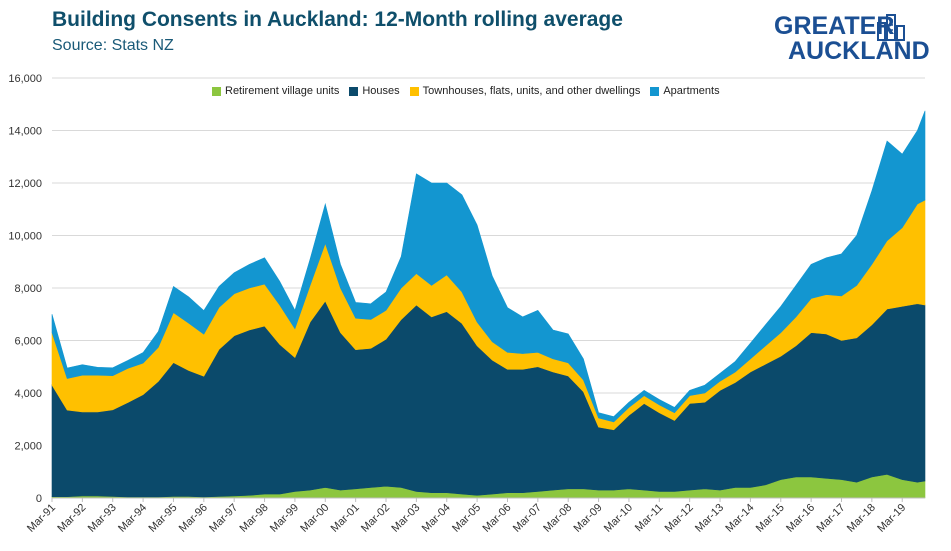  Describe the element at coordinates (28, 394) in the screenshot. I see `y-tick-label: 4,000` at that location.